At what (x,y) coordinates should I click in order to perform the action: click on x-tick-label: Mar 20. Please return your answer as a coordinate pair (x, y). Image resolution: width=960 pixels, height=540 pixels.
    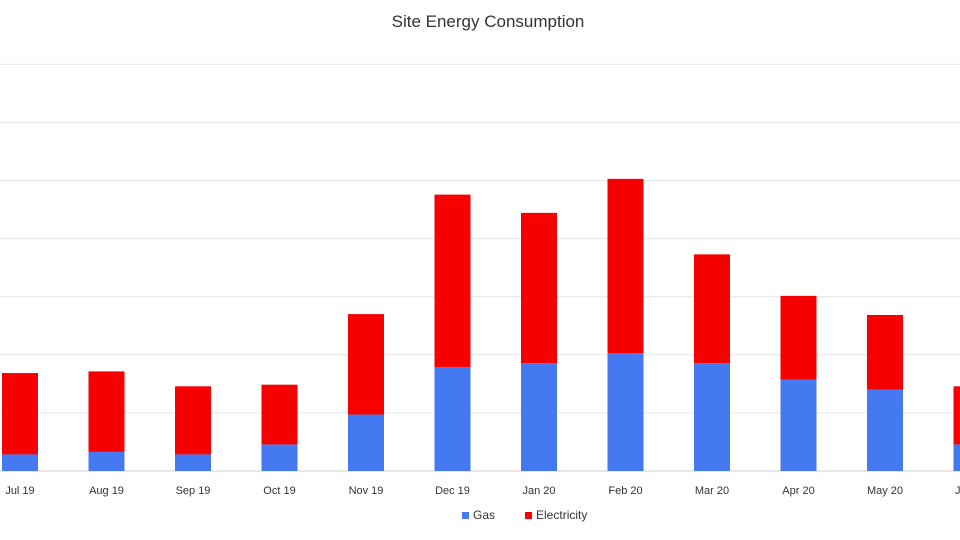
    Looking at the image, I should click on (712, 491).